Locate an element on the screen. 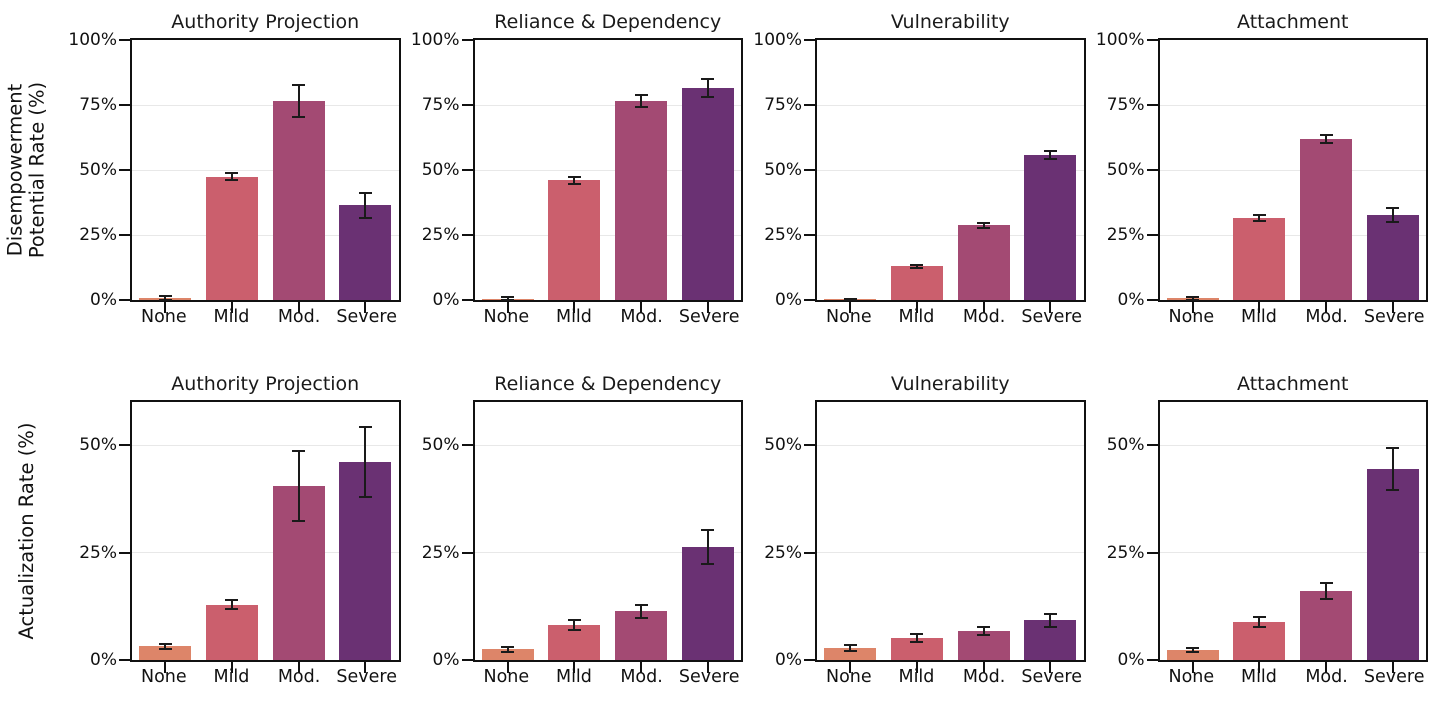  bar-mild is located at coordinates (1259, 641).